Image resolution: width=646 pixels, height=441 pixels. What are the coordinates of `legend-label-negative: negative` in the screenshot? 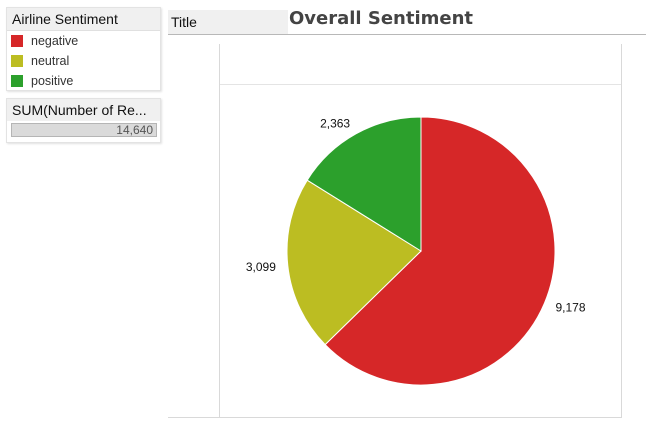 It's located at (55, 41).